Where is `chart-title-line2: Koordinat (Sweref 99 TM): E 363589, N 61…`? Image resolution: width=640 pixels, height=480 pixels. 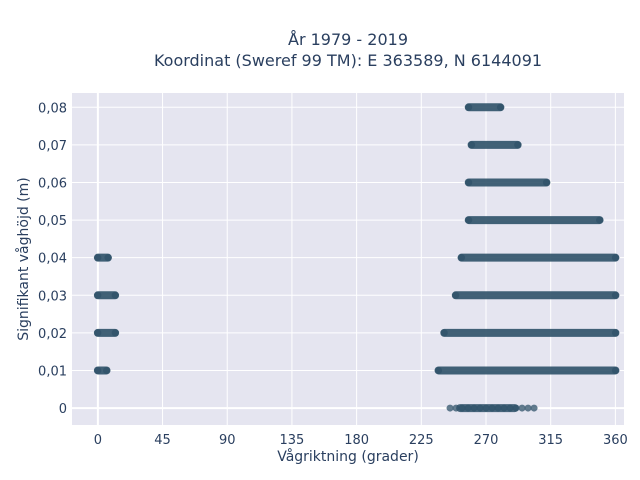
chart-title-line2: Koordinat (Sweref 99 TM): E 363589, N 61… is located at coordinates (348, 60).